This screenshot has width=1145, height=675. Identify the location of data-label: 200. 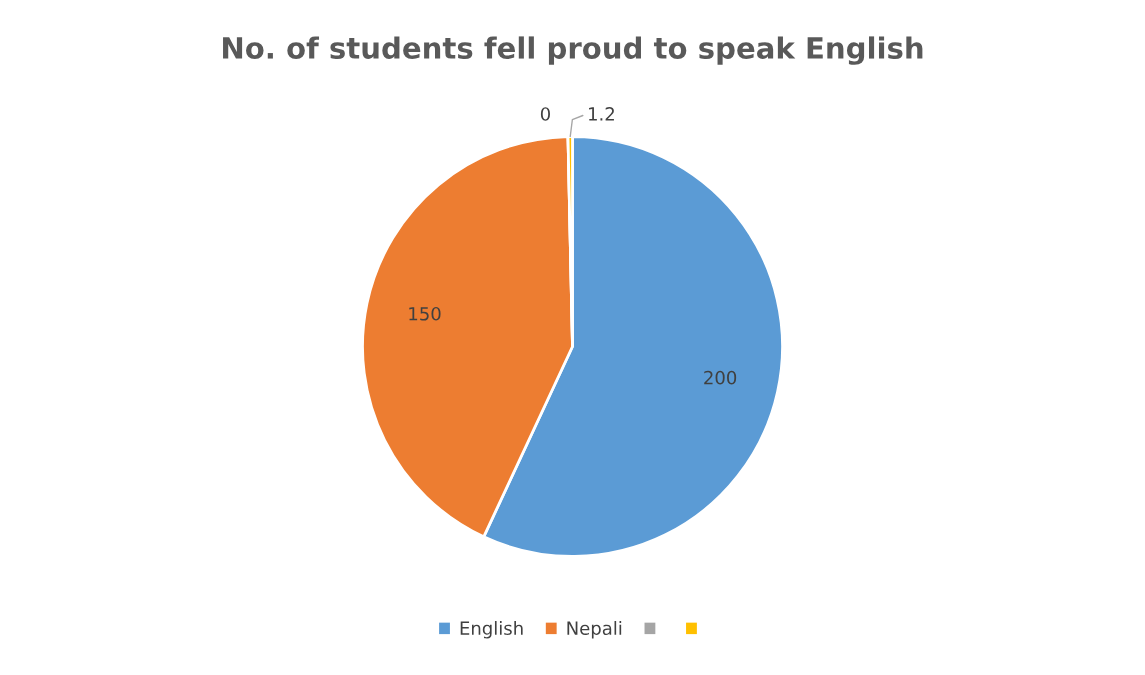
(720, 377).